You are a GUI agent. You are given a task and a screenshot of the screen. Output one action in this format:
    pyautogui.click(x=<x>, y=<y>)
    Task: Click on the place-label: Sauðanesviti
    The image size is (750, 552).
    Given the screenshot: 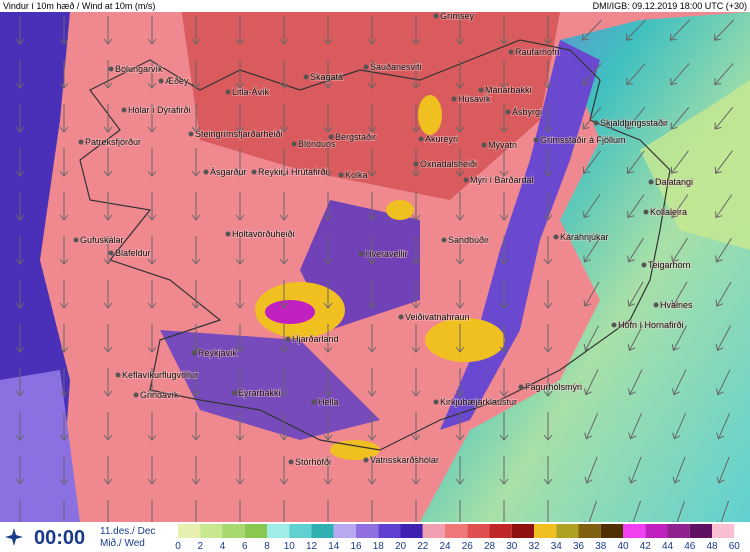 What is the action you would take?
    pyautogui.click(x=396, y=67)
    